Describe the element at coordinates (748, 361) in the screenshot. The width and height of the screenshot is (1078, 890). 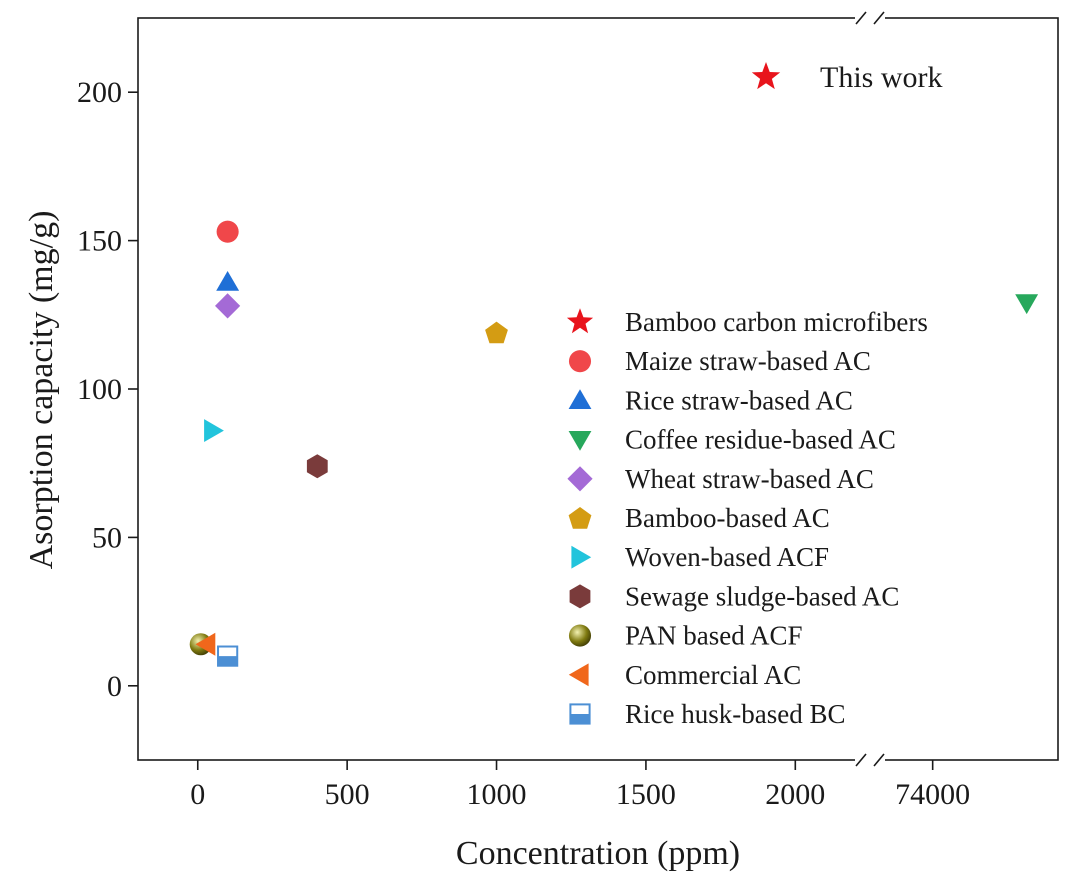
I see `legend-label: Maize straw-based AC` at that location.